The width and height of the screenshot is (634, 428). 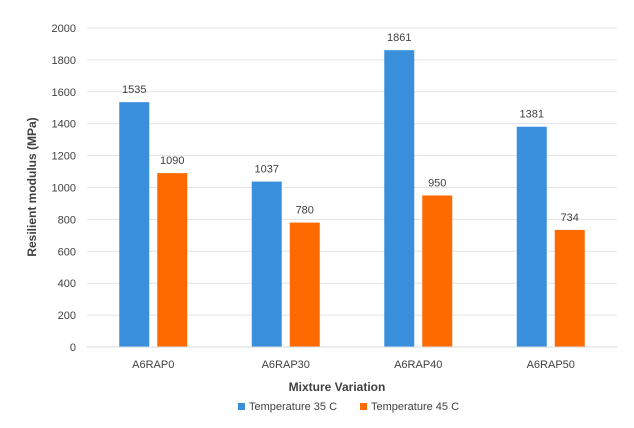 What do you see at coordinates (348, 407) in the screenshot?
I see `legend: Temperature 35 C Temperature 45 C` at bounding box center [348, 407].